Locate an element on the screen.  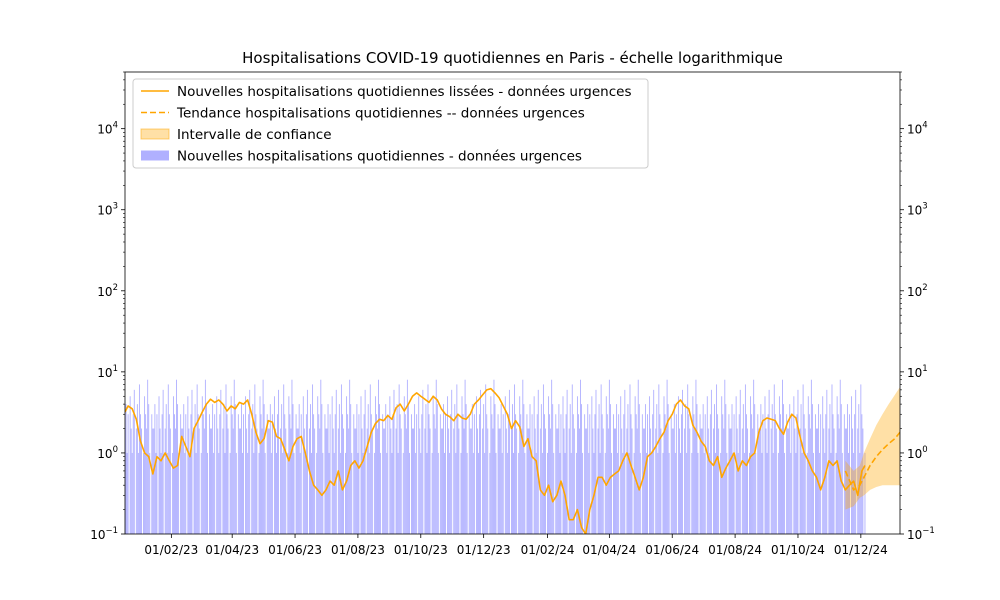
y-tick-label: 10³ is located at coordinates (917, 210).